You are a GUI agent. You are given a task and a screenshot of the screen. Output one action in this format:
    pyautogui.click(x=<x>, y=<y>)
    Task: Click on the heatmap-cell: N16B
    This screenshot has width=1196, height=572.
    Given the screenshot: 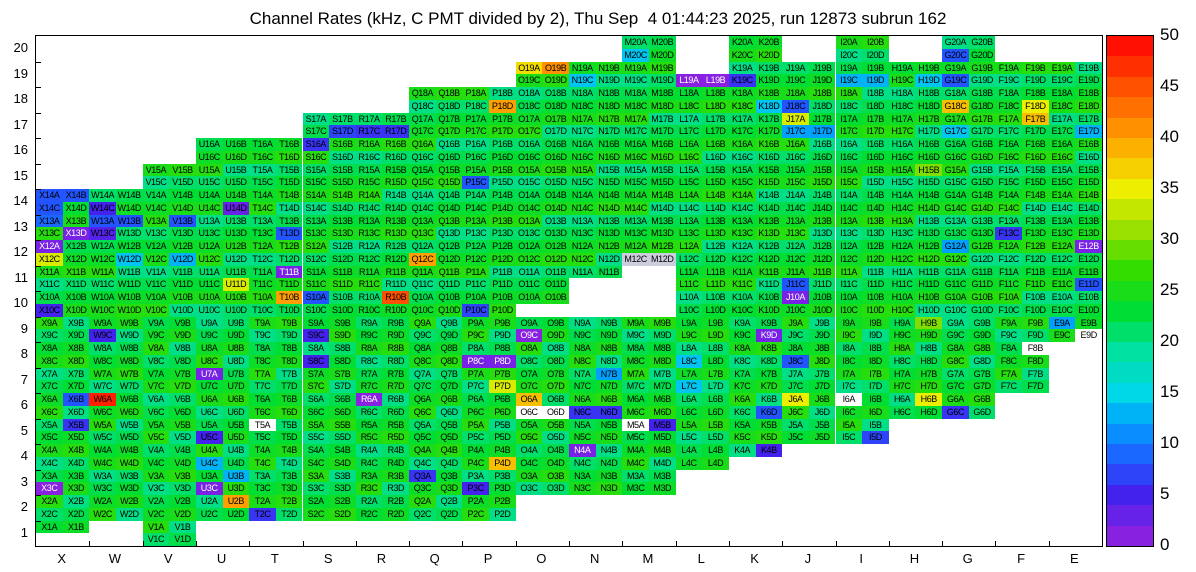 What is the action you would take?
    pyautogui.click(x=609, y=144)
    